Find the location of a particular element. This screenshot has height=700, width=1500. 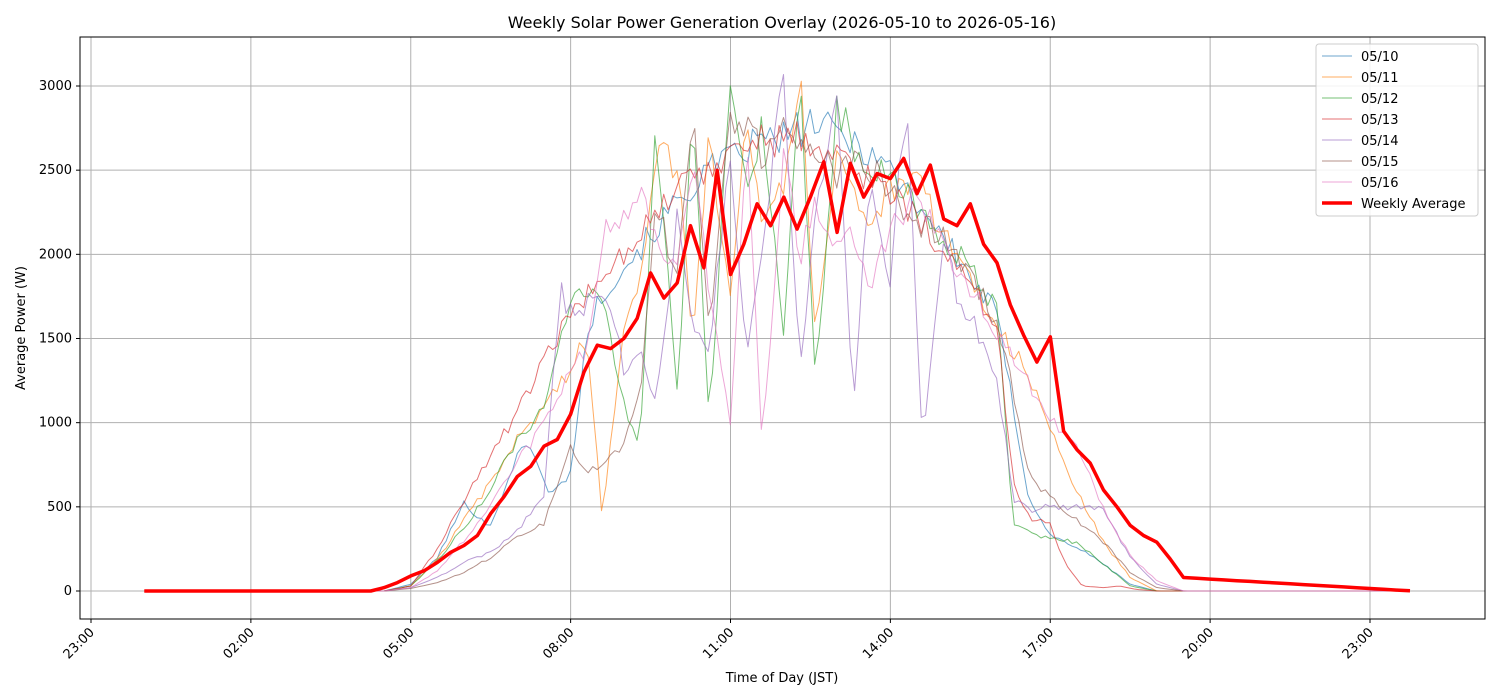

x-tick-label: 08:00 is located at coordinates (558, 643).